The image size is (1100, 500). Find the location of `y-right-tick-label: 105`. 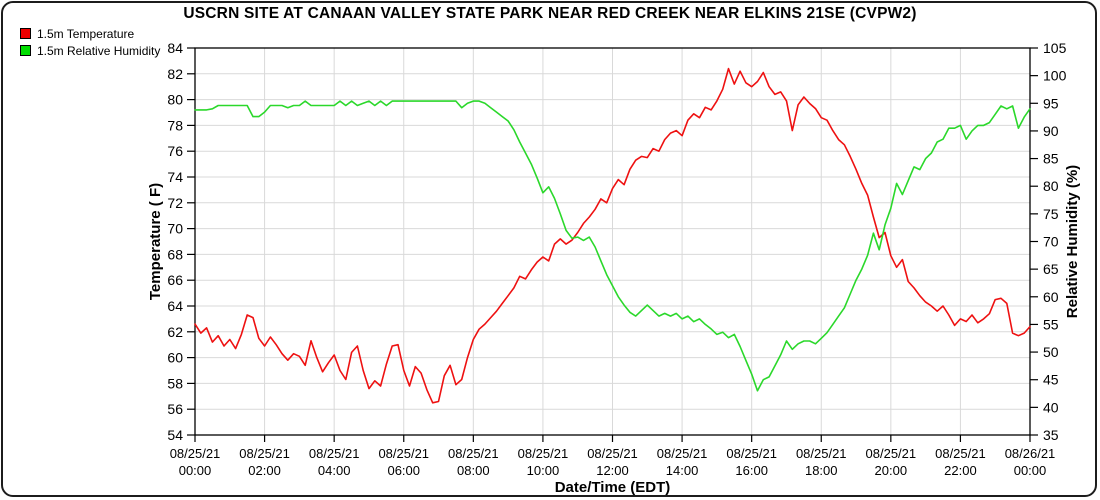

y-right-tick-label: 105 is located at coordinates (1055, 48).